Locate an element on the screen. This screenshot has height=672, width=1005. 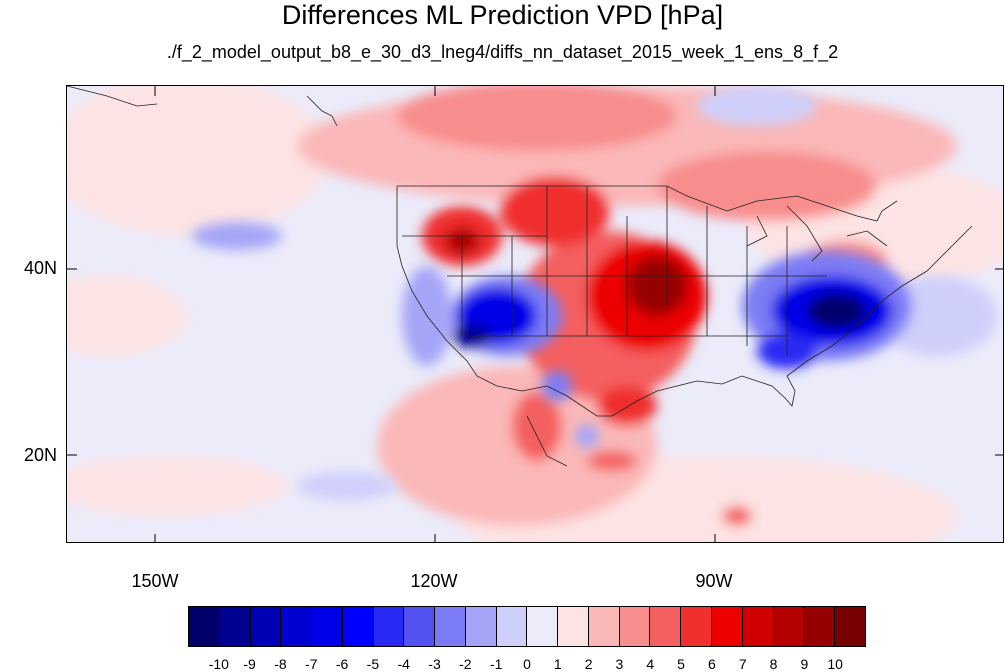
lon-label-120w: 120W is located at coordinates (434, 581).